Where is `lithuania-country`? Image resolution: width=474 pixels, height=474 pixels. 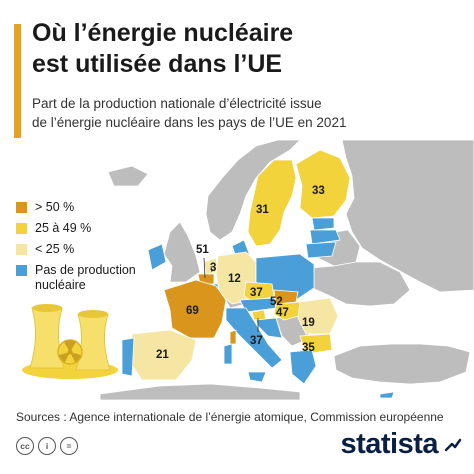 lithuania-country is located at coordinates (321, 250).